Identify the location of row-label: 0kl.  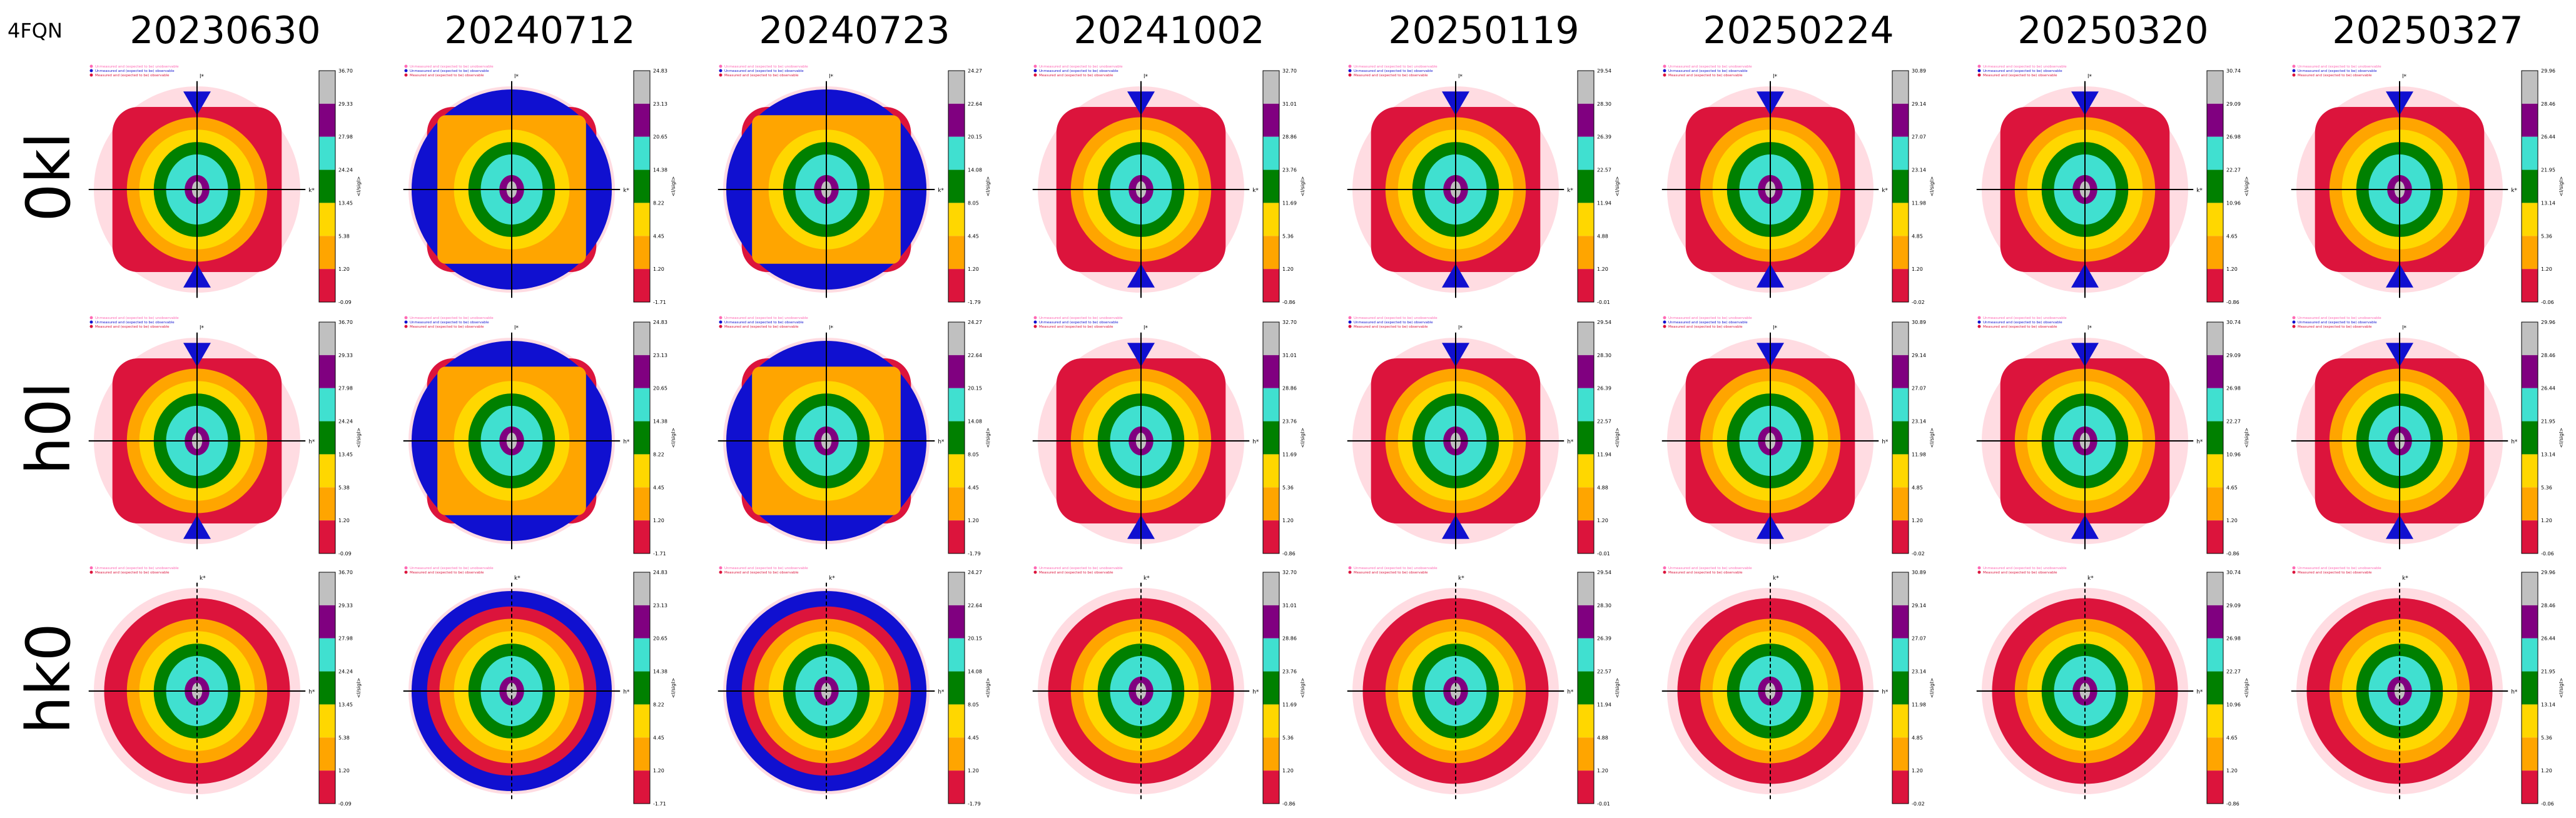
(49, 177).